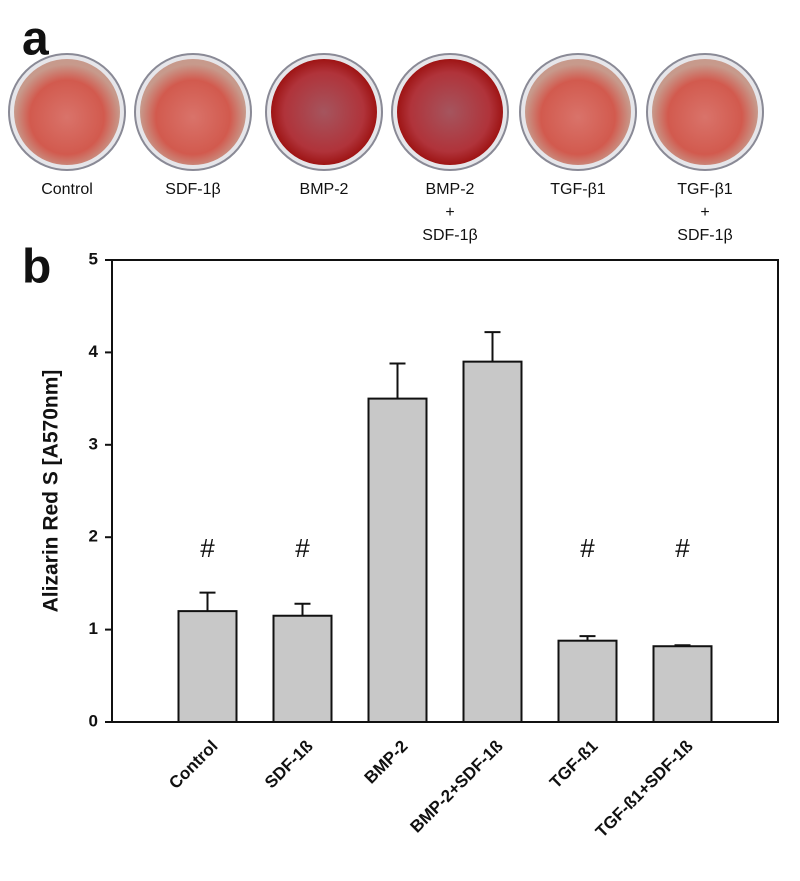 The height and width of the screenshot is (881, 800). Describe the element at coordinates (93, 258) in the screenshot. I see `y-tick-label: 5` at that location.